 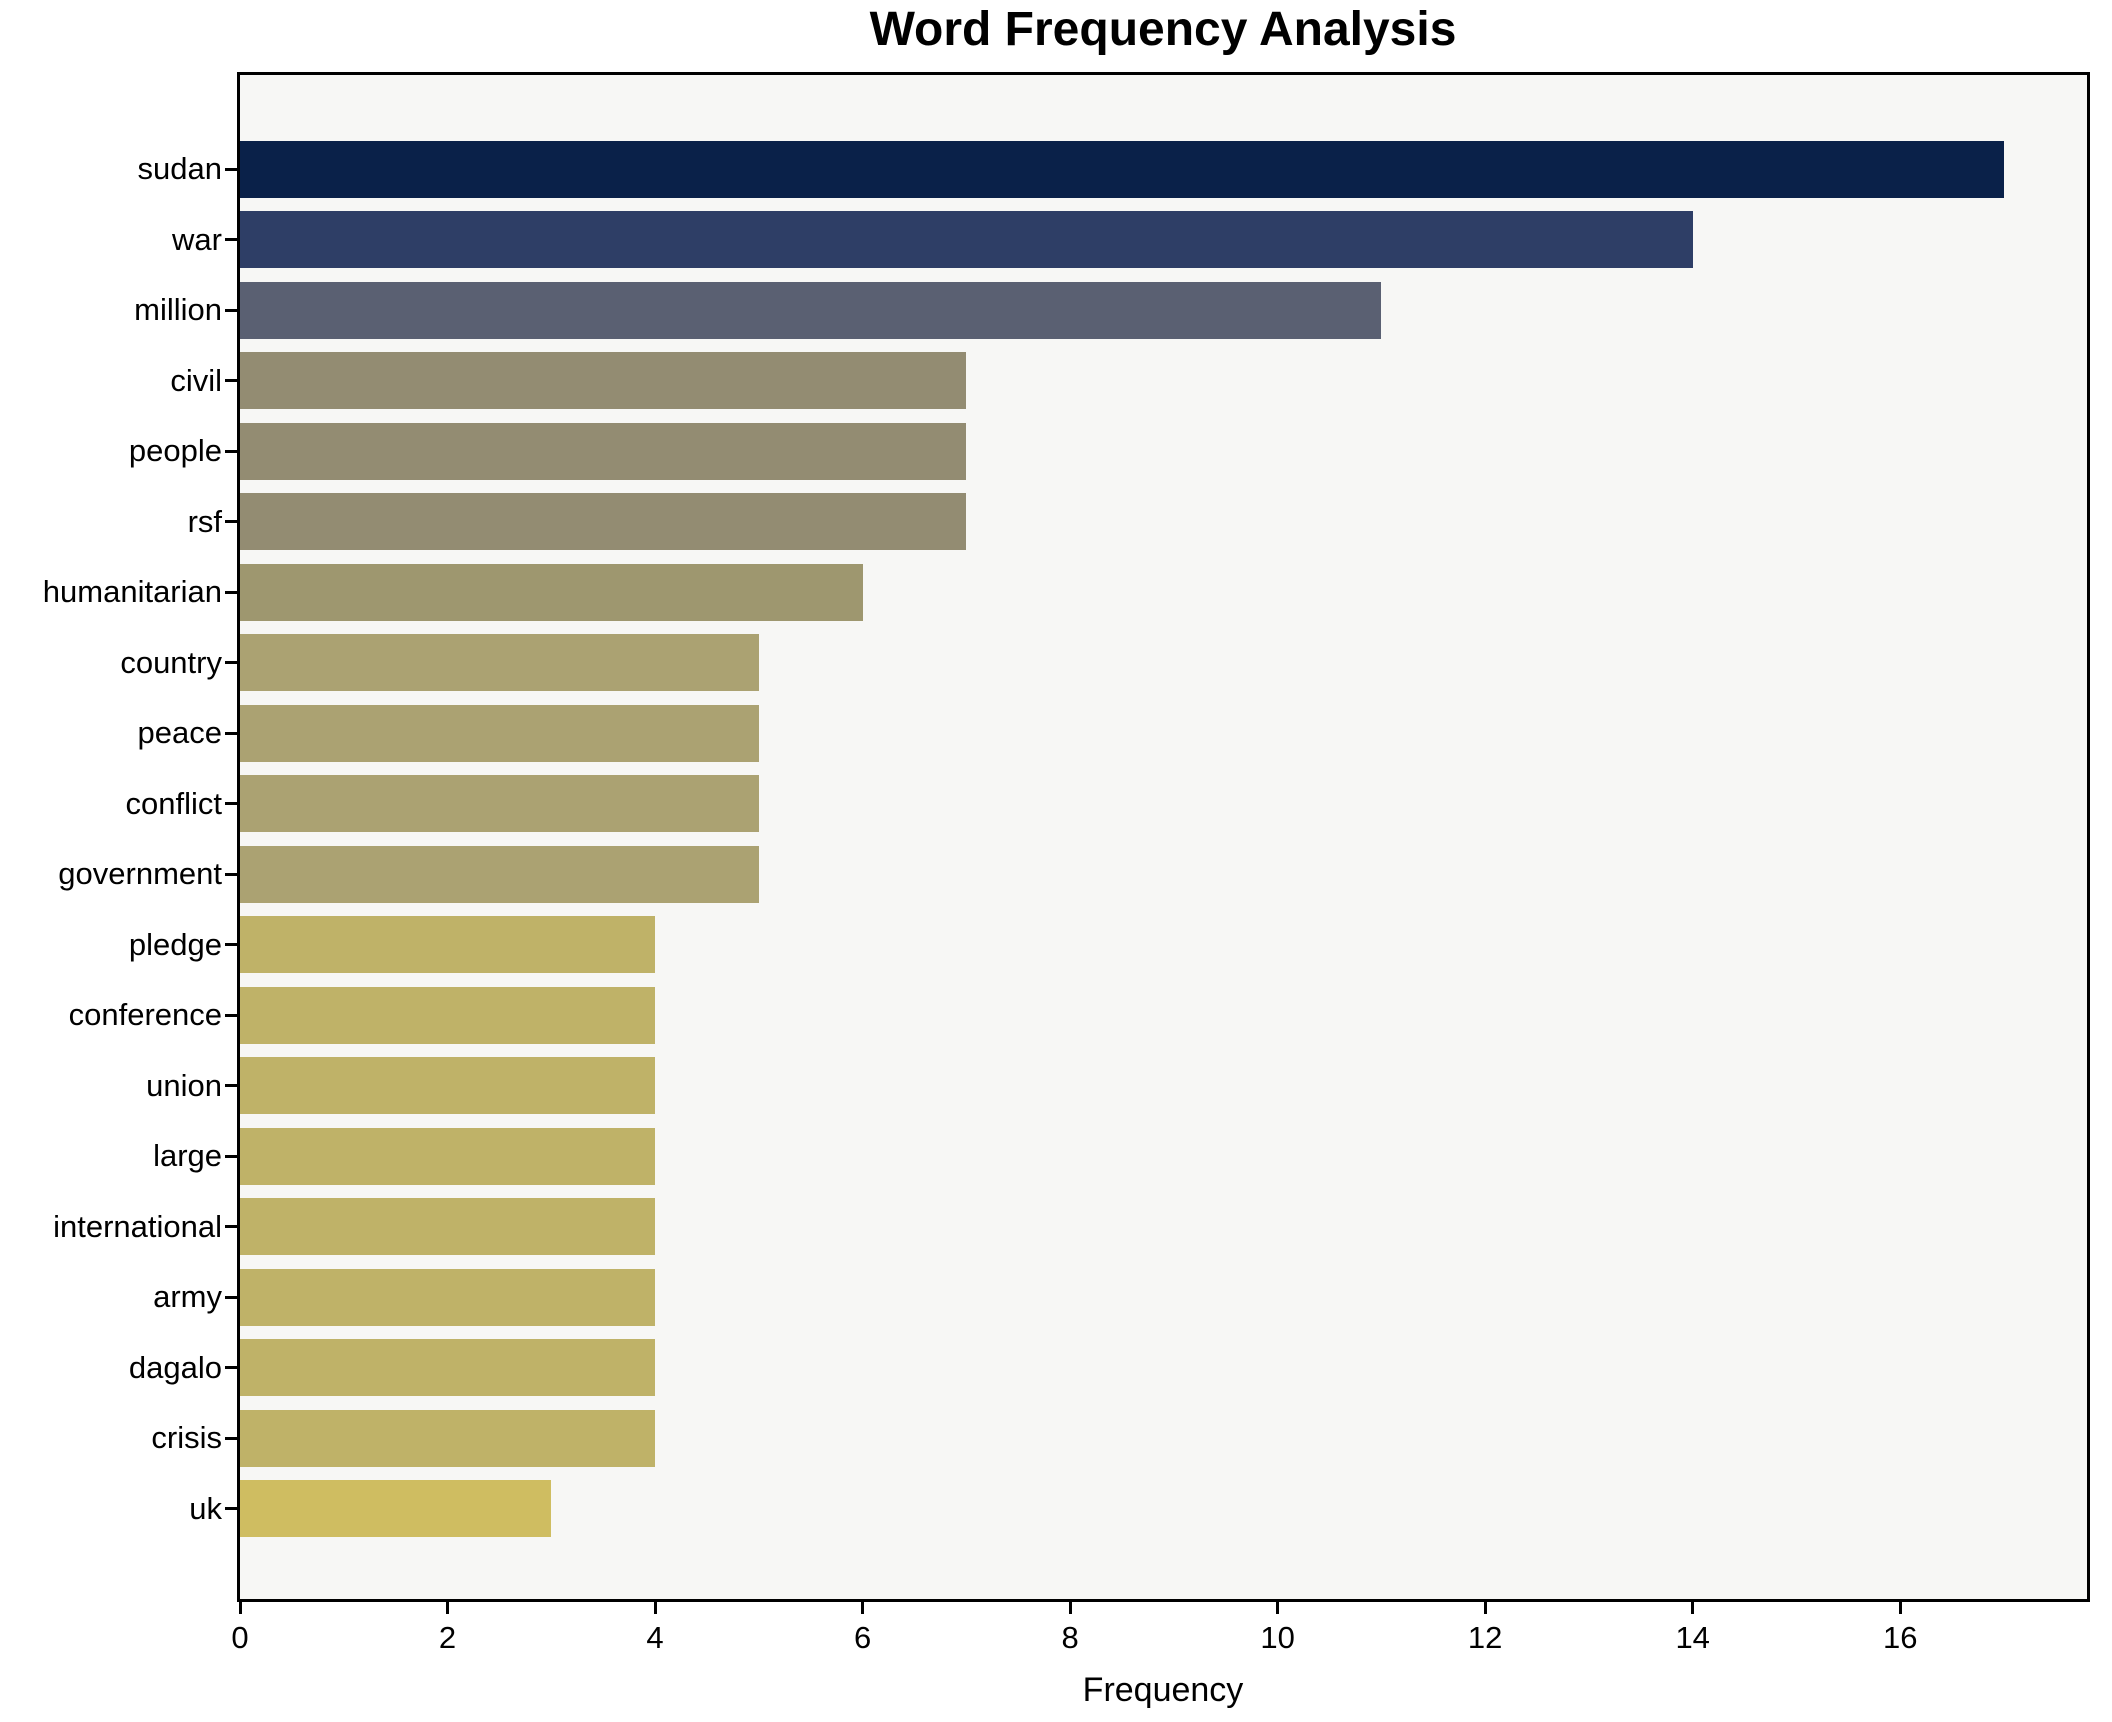 I want to click on y-axis-label-dagalo: dagalo, so click(x=175, y=1367).